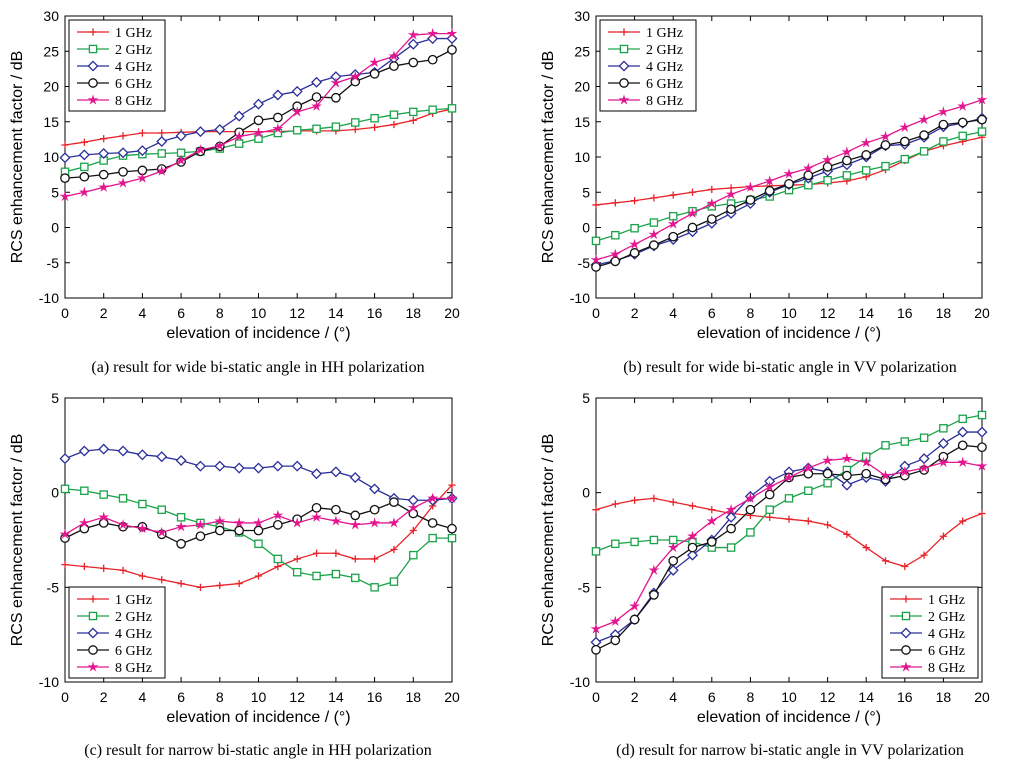 The image size is (1017, 767). Describe the element at coordinates (181, 313) in the screenshot. I see `chart-a-x-tick-label: 6` at that location.